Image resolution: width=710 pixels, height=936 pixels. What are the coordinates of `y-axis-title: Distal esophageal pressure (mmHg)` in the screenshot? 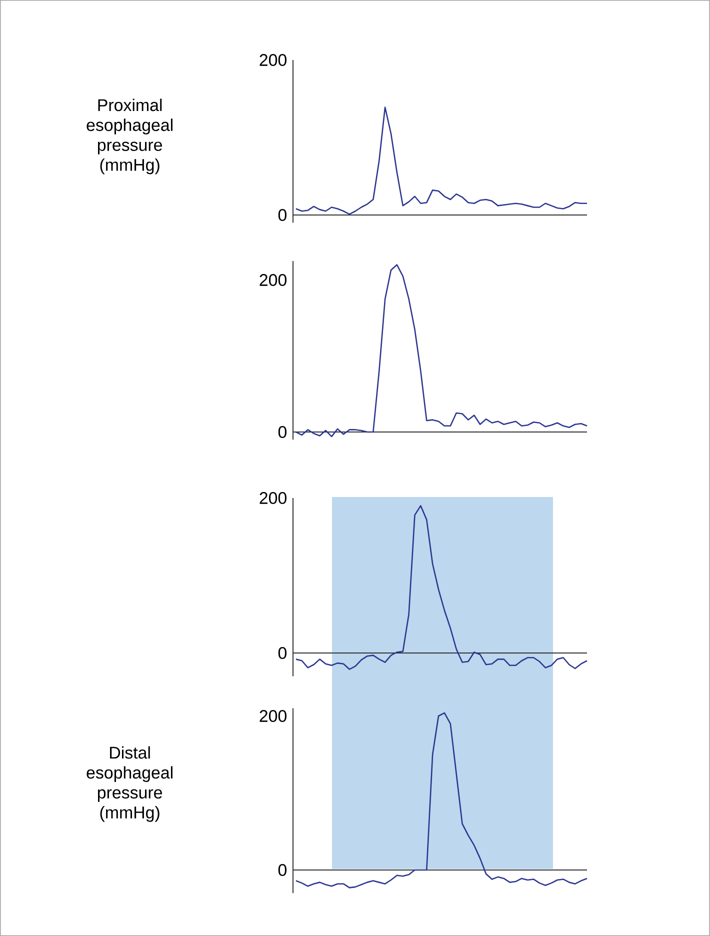 It's located at (129, 784).